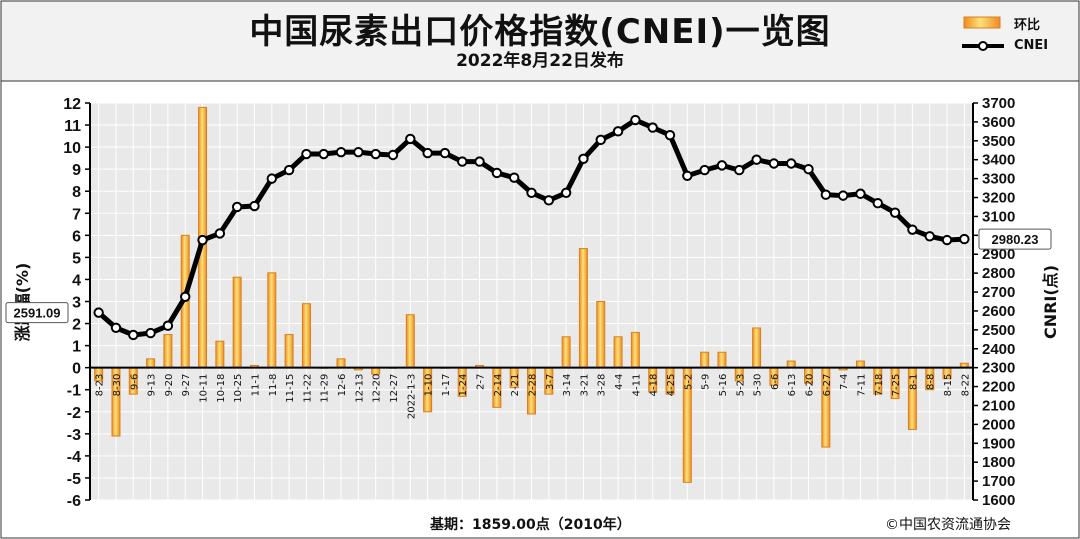  I want to click on right-tick-label: 2600, so click(998, 311).